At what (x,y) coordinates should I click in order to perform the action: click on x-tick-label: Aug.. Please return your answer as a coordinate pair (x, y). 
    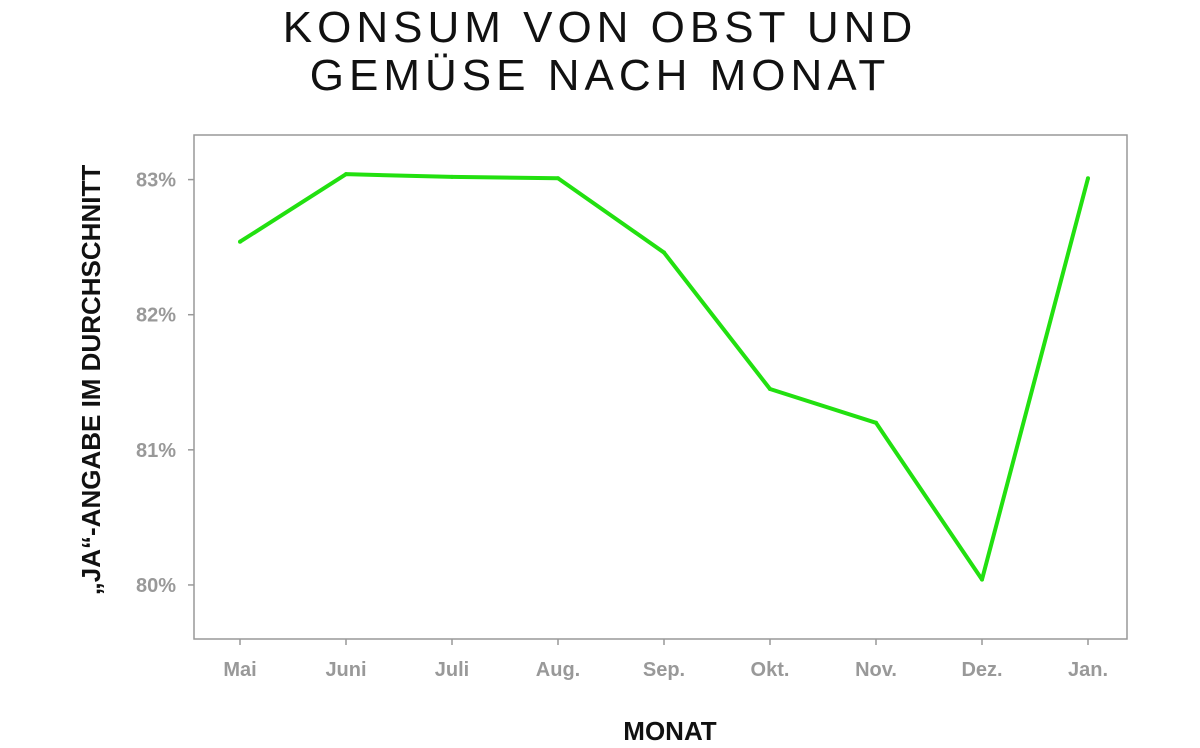
    Looking at the image, I should click on (558, 670).